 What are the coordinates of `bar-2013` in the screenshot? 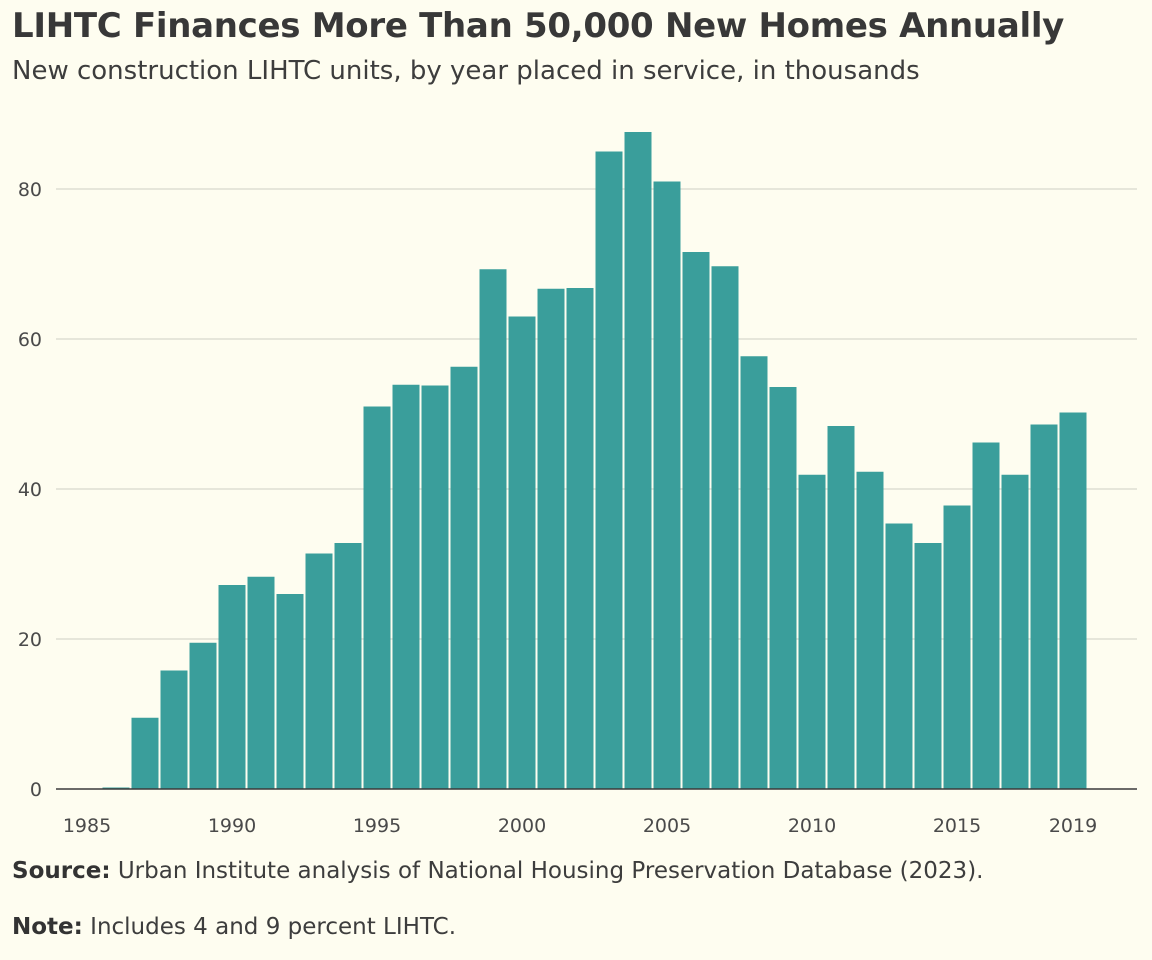 It's located at (899, 656).